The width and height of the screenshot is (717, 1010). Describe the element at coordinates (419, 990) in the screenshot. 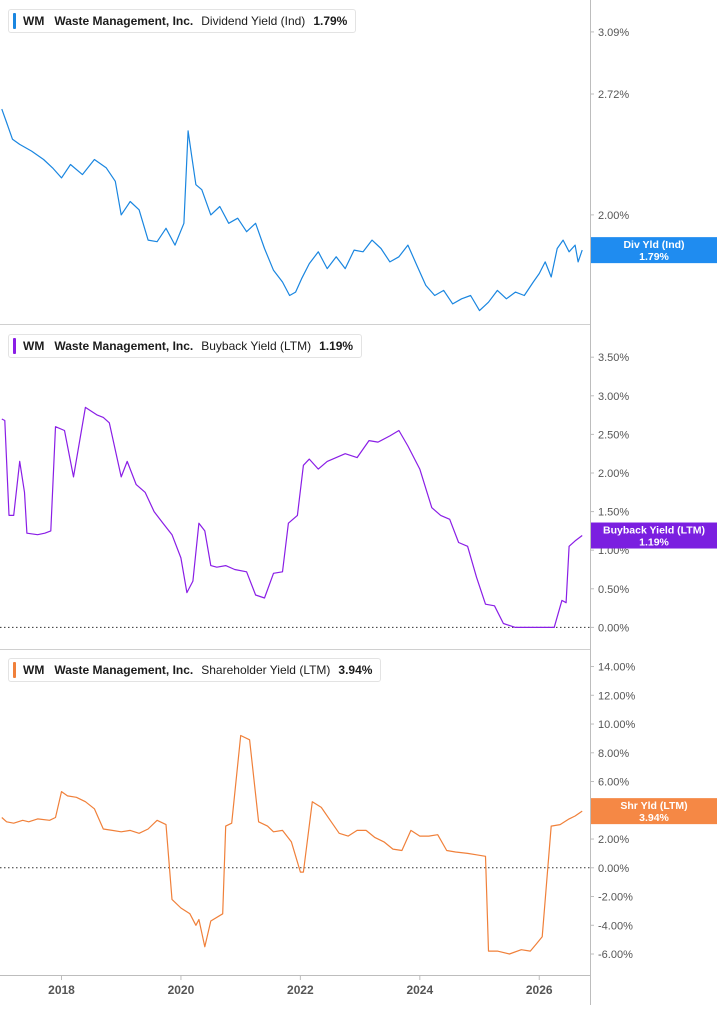

I see `x-tick-label: 2024` at that location.